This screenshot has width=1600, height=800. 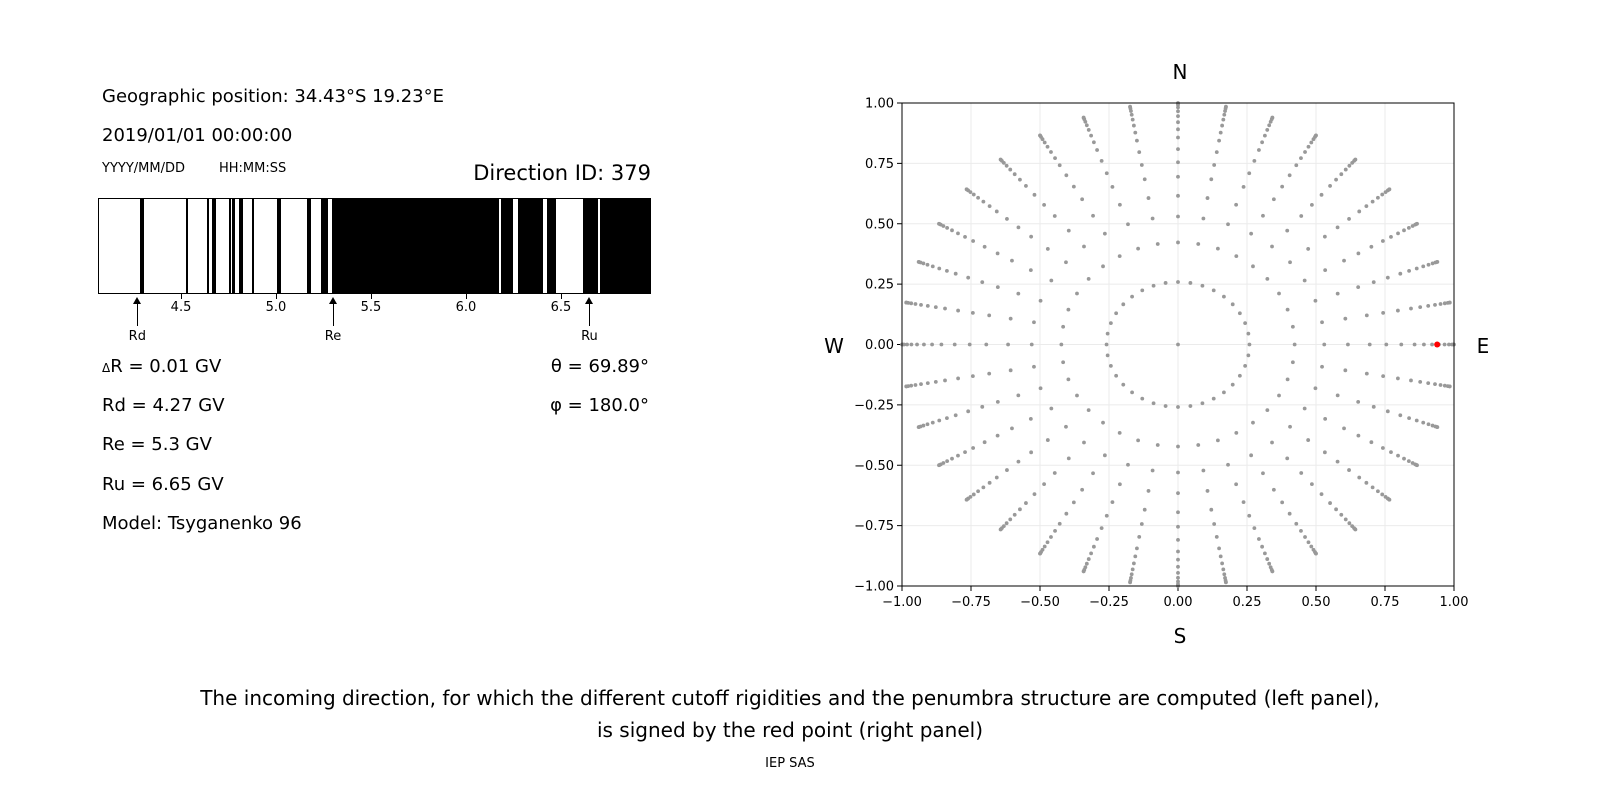 I want to click on y-tick-label: 0.75, so click(x=879, y=164).